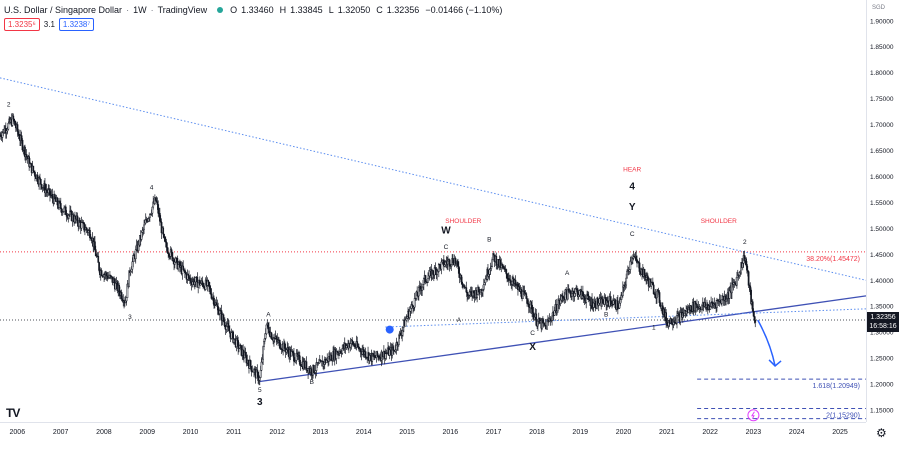  Describe the element at coordinates (881, 433) in the screenshot. I see `gear-icon: ⚙` at that location.